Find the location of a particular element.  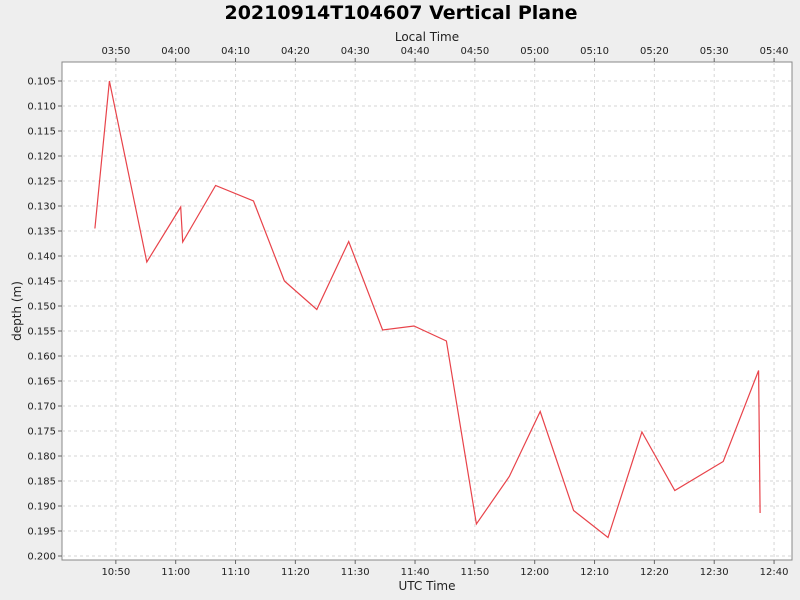

x-tick-label: 10:50 is located at coordinates (115, 572).